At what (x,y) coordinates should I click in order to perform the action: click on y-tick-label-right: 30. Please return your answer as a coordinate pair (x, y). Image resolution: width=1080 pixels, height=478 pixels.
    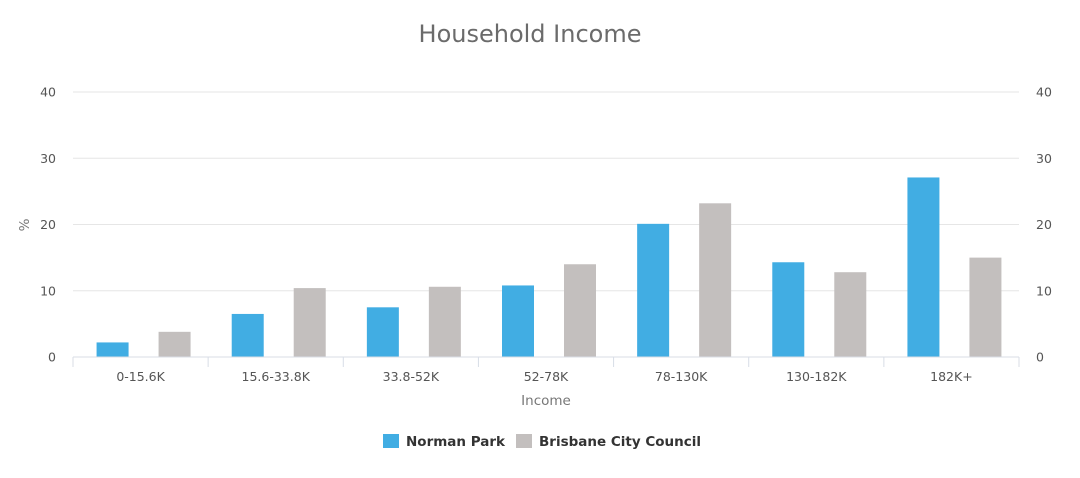
    Looking at the image, I should click on (1044, 158).